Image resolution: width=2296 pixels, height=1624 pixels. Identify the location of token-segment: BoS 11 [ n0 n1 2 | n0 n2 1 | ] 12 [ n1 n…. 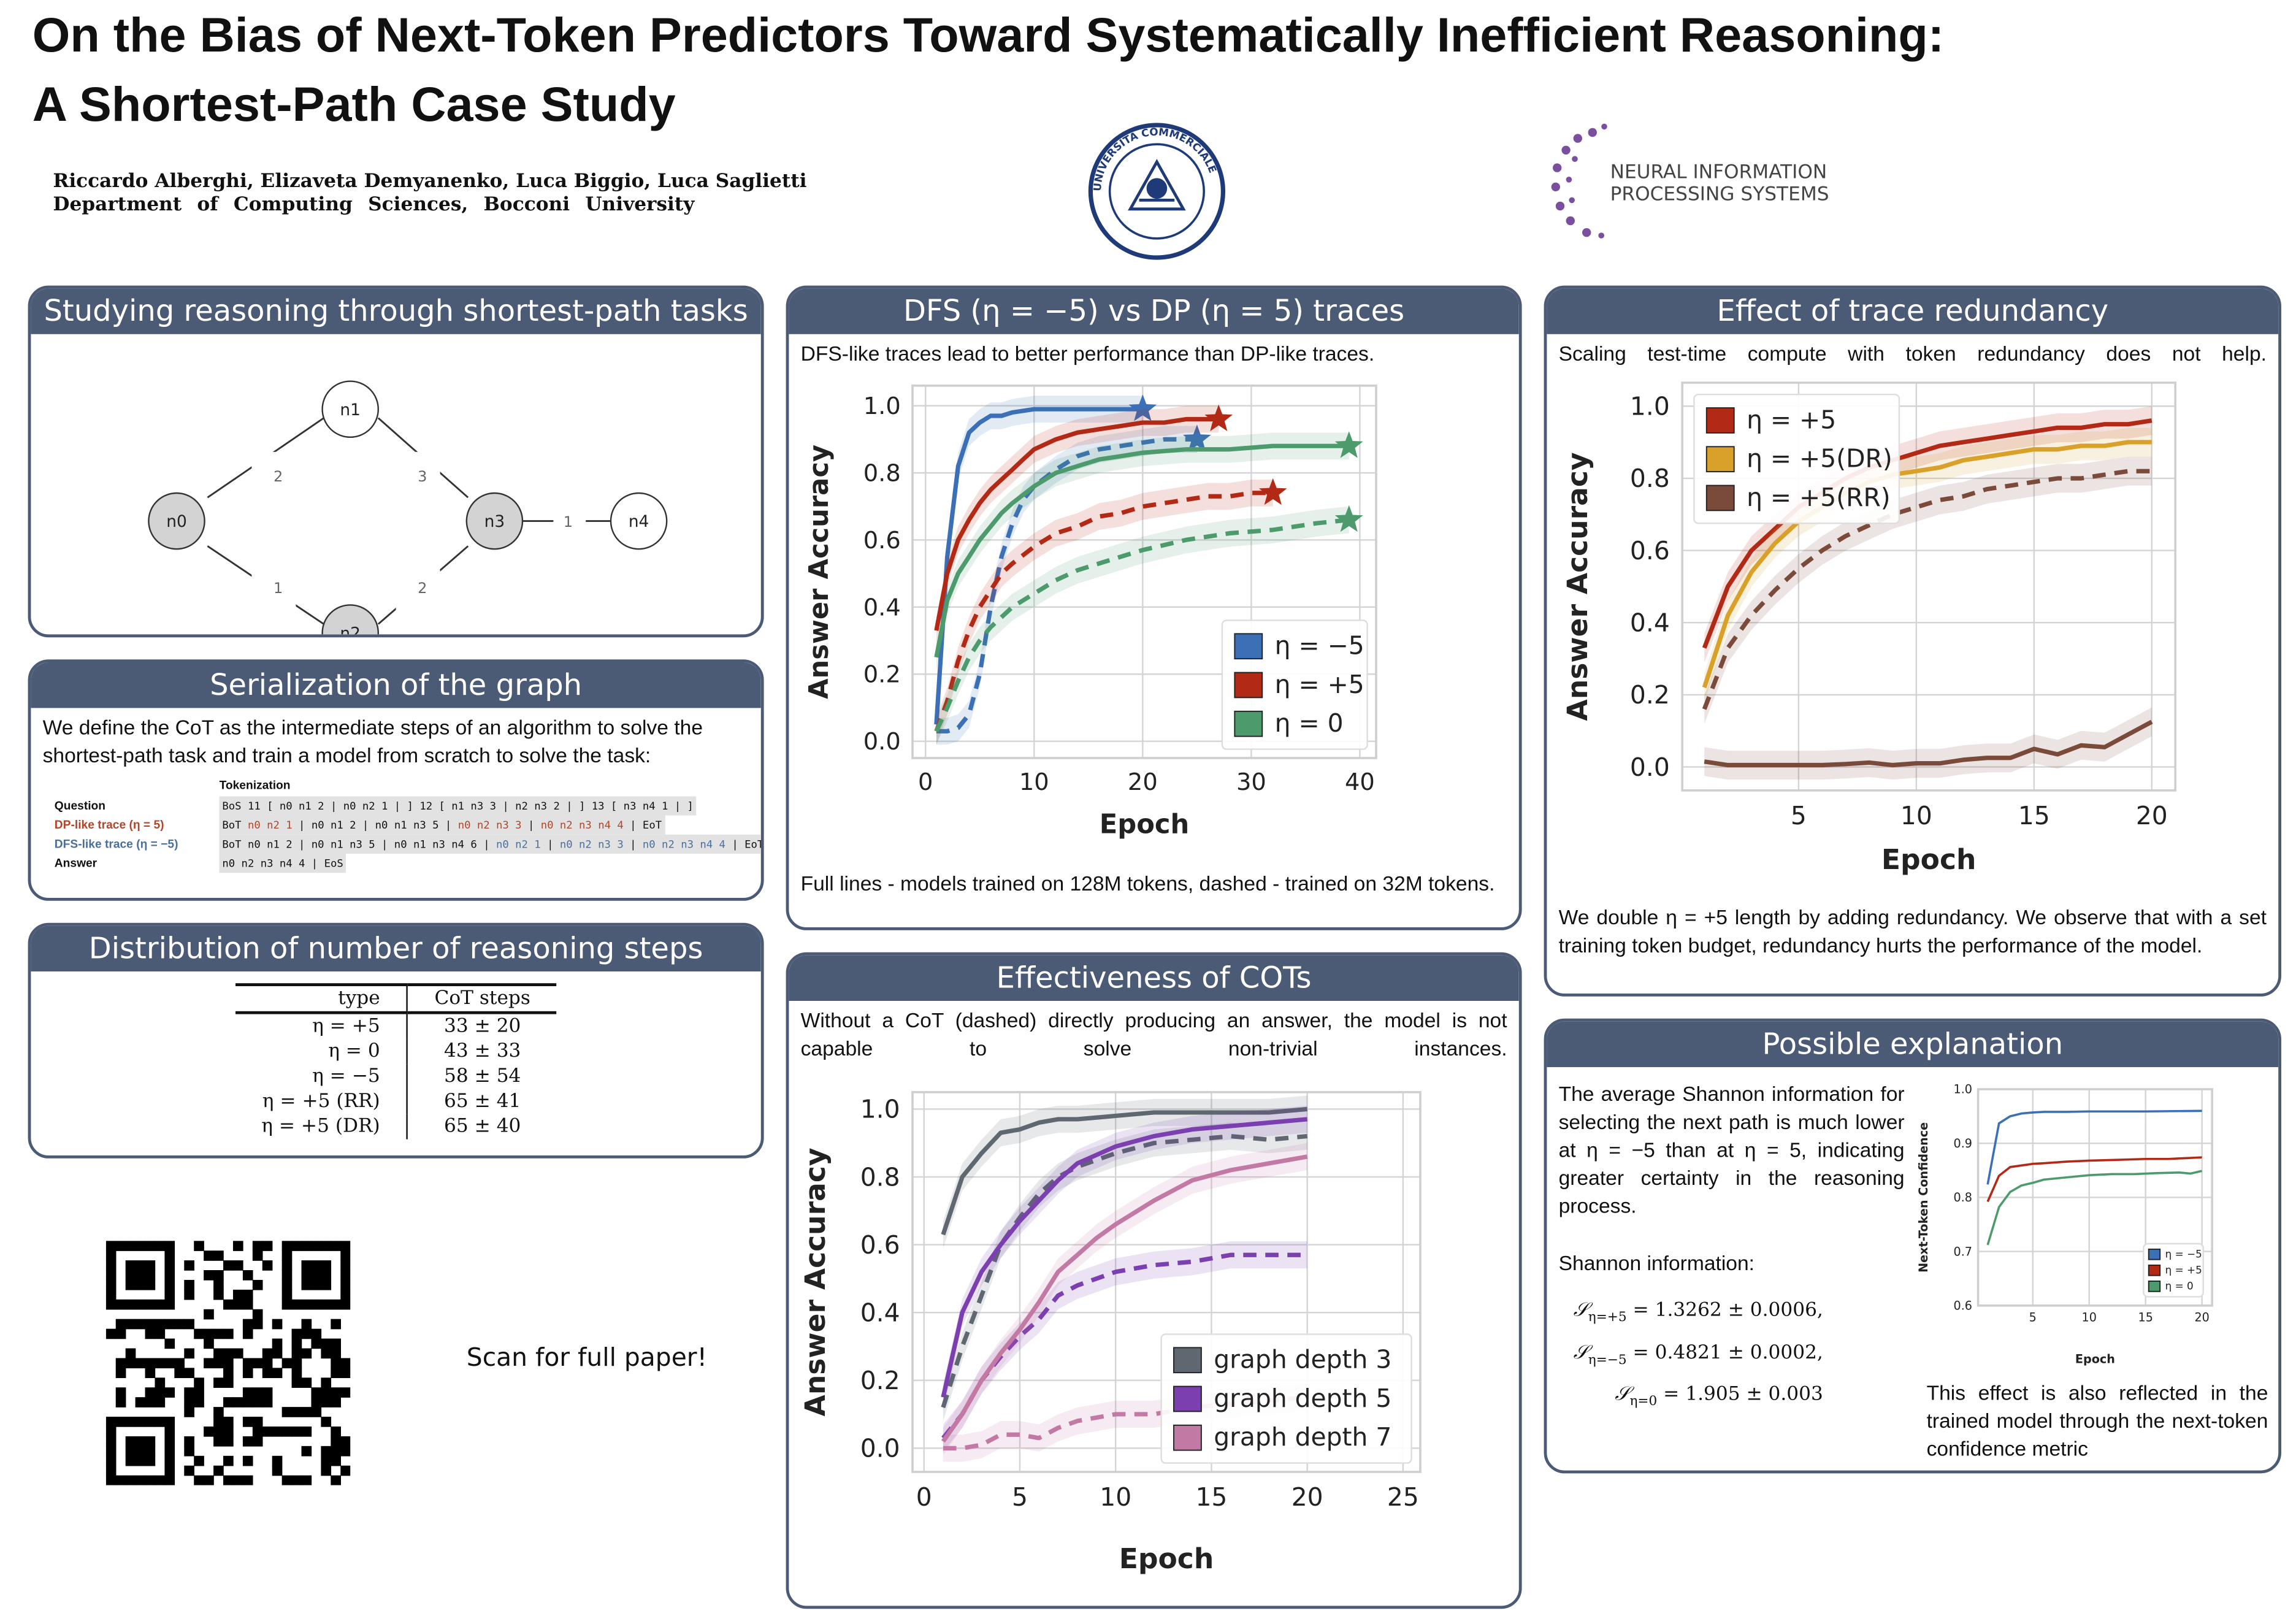
(458, 806).